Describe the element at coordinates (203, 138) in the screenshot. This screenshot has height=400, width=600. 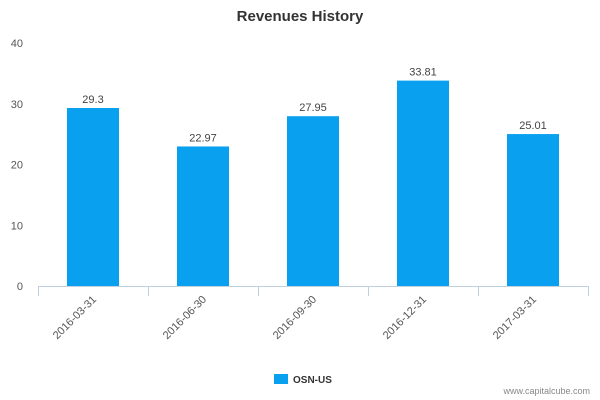
I see `data-label: 22.97` at that location.